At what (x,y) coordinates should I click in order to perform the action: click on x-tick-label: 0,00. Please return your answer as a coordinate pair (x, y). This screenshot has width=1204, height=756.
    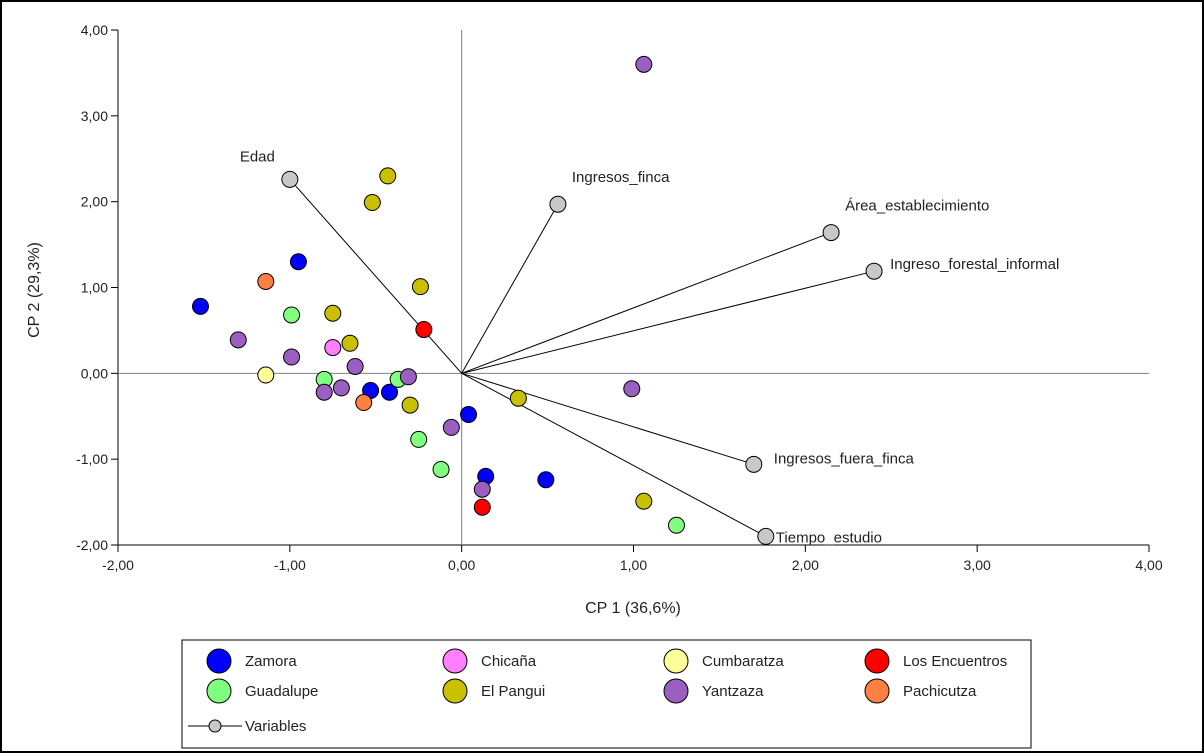
    Looking at the image, I should click on (461, 565).